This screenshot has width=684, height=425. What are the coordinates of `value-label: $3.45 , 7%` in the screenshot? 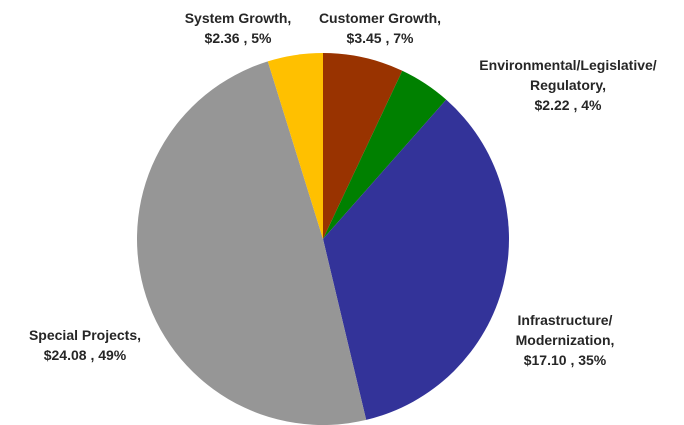 It's located at (380, 38).